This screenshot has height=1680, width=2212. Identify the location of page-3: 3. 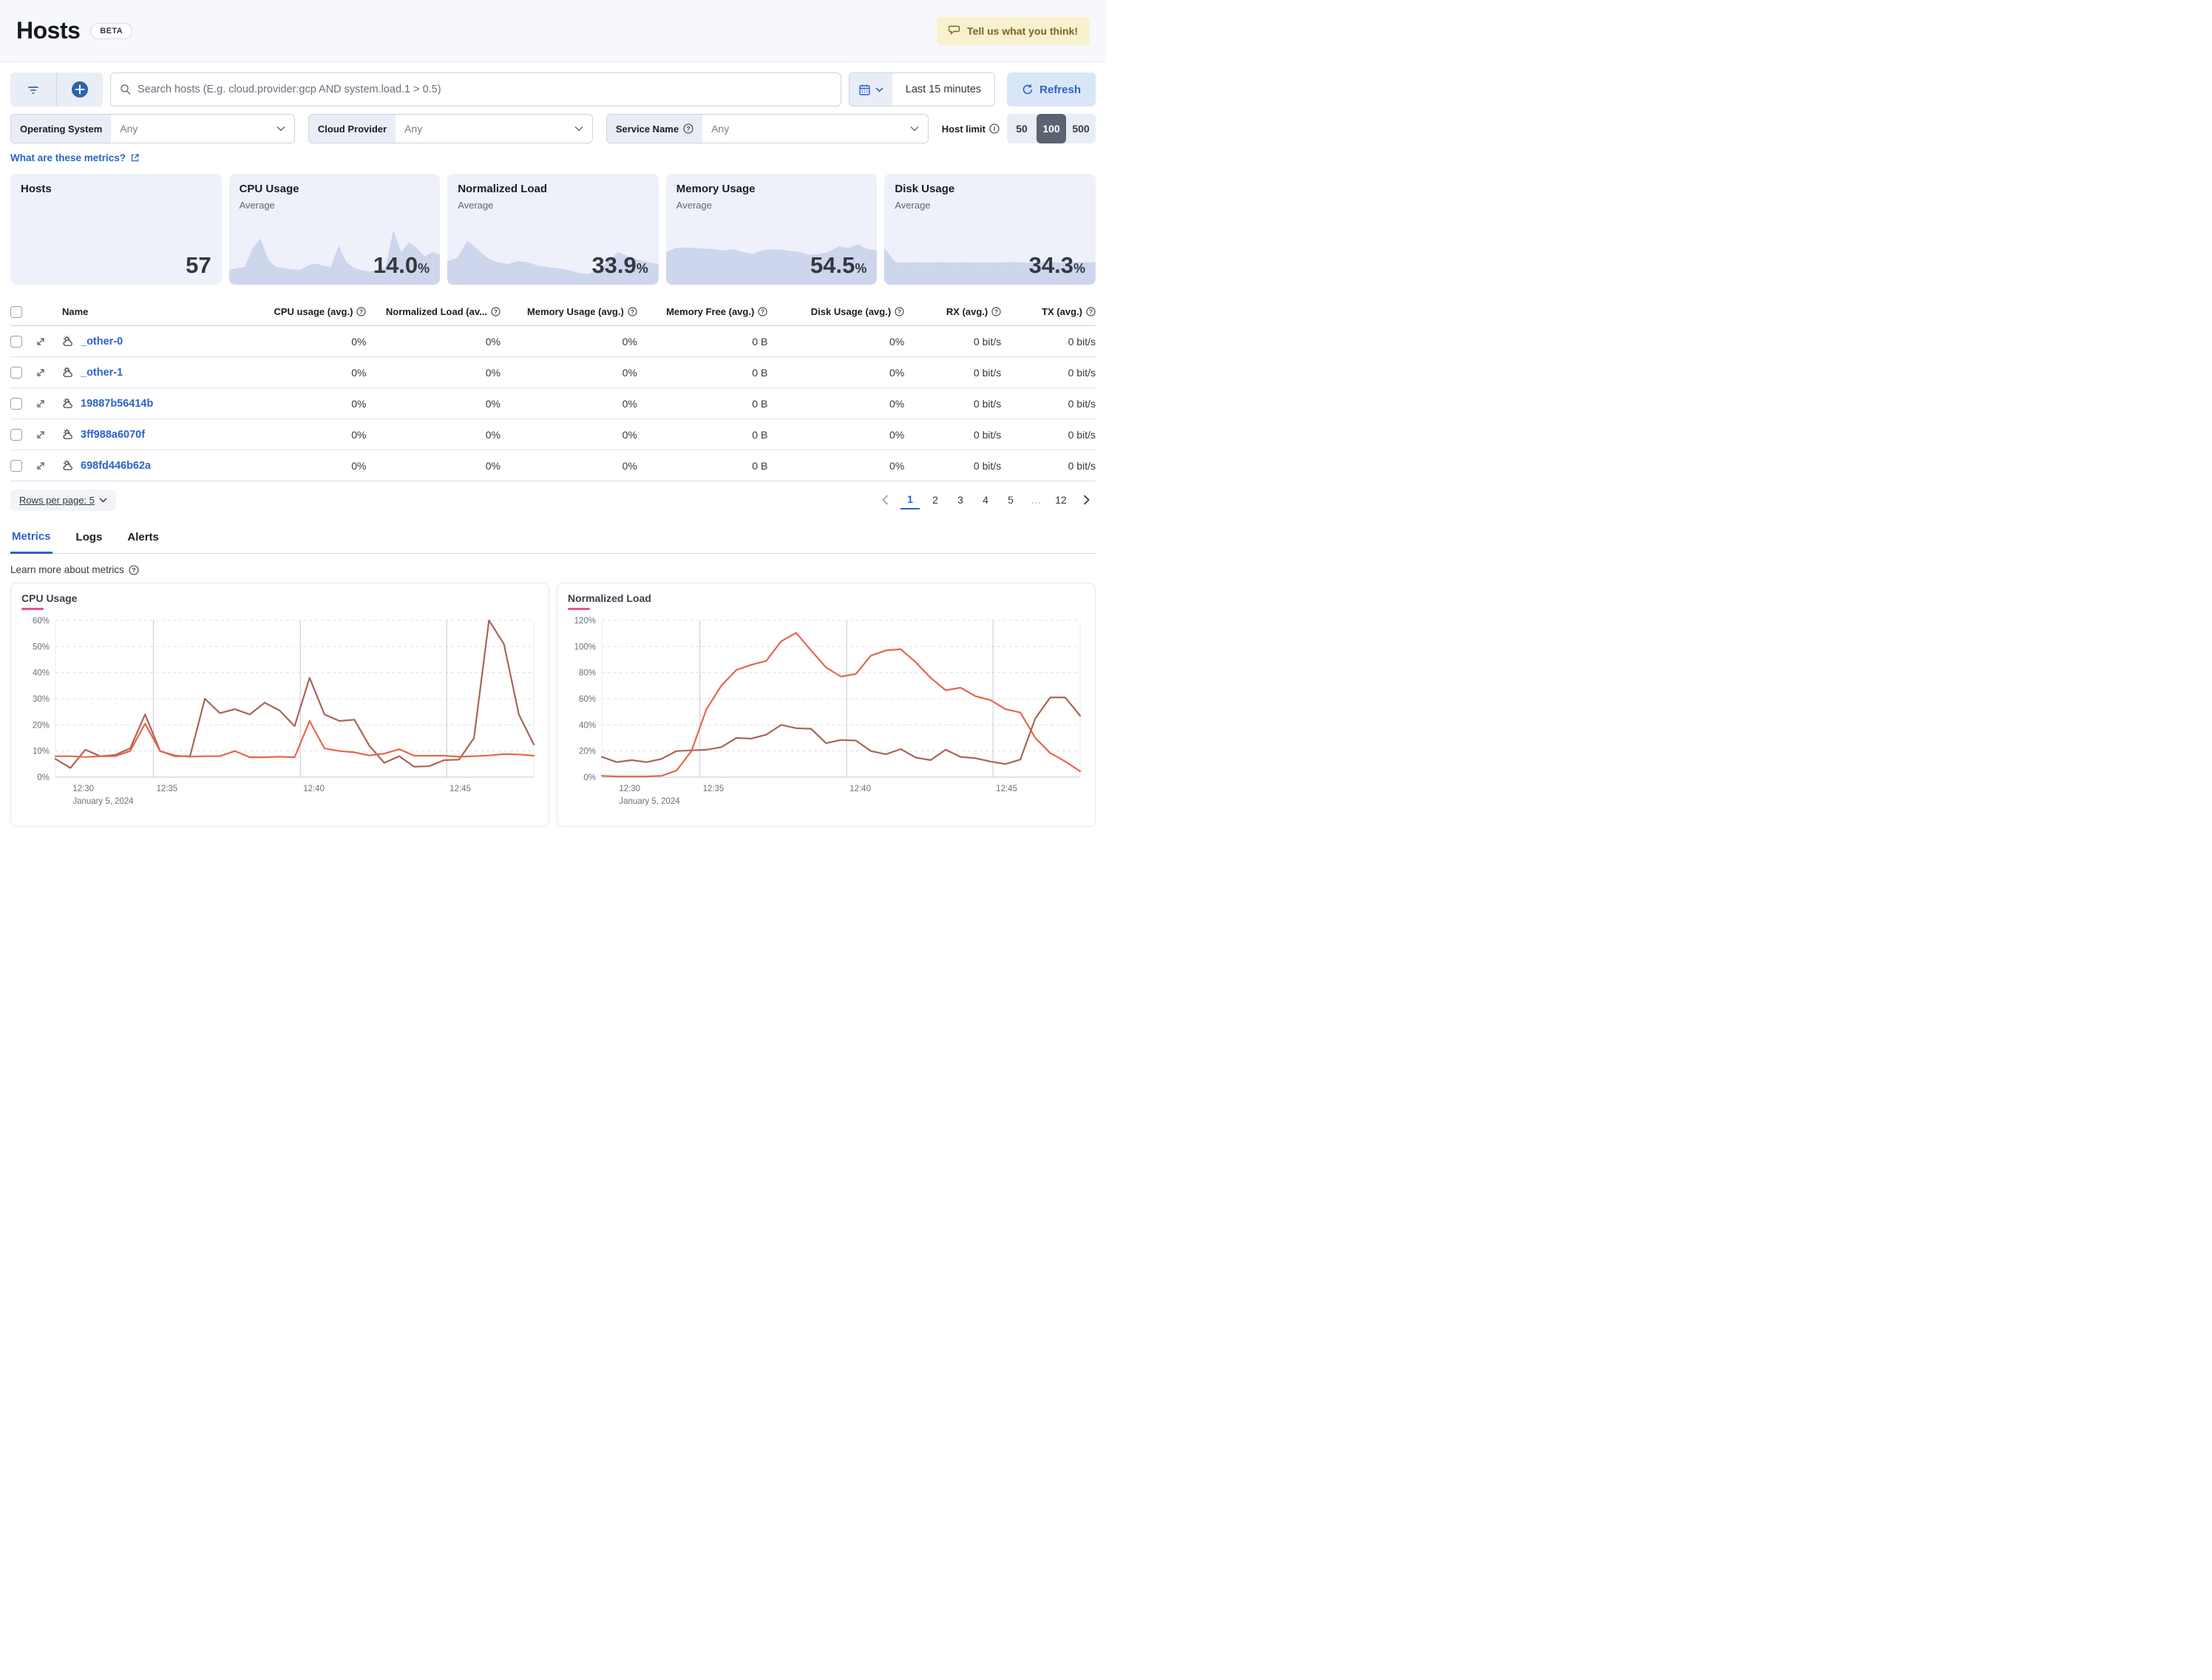
(960, 499).